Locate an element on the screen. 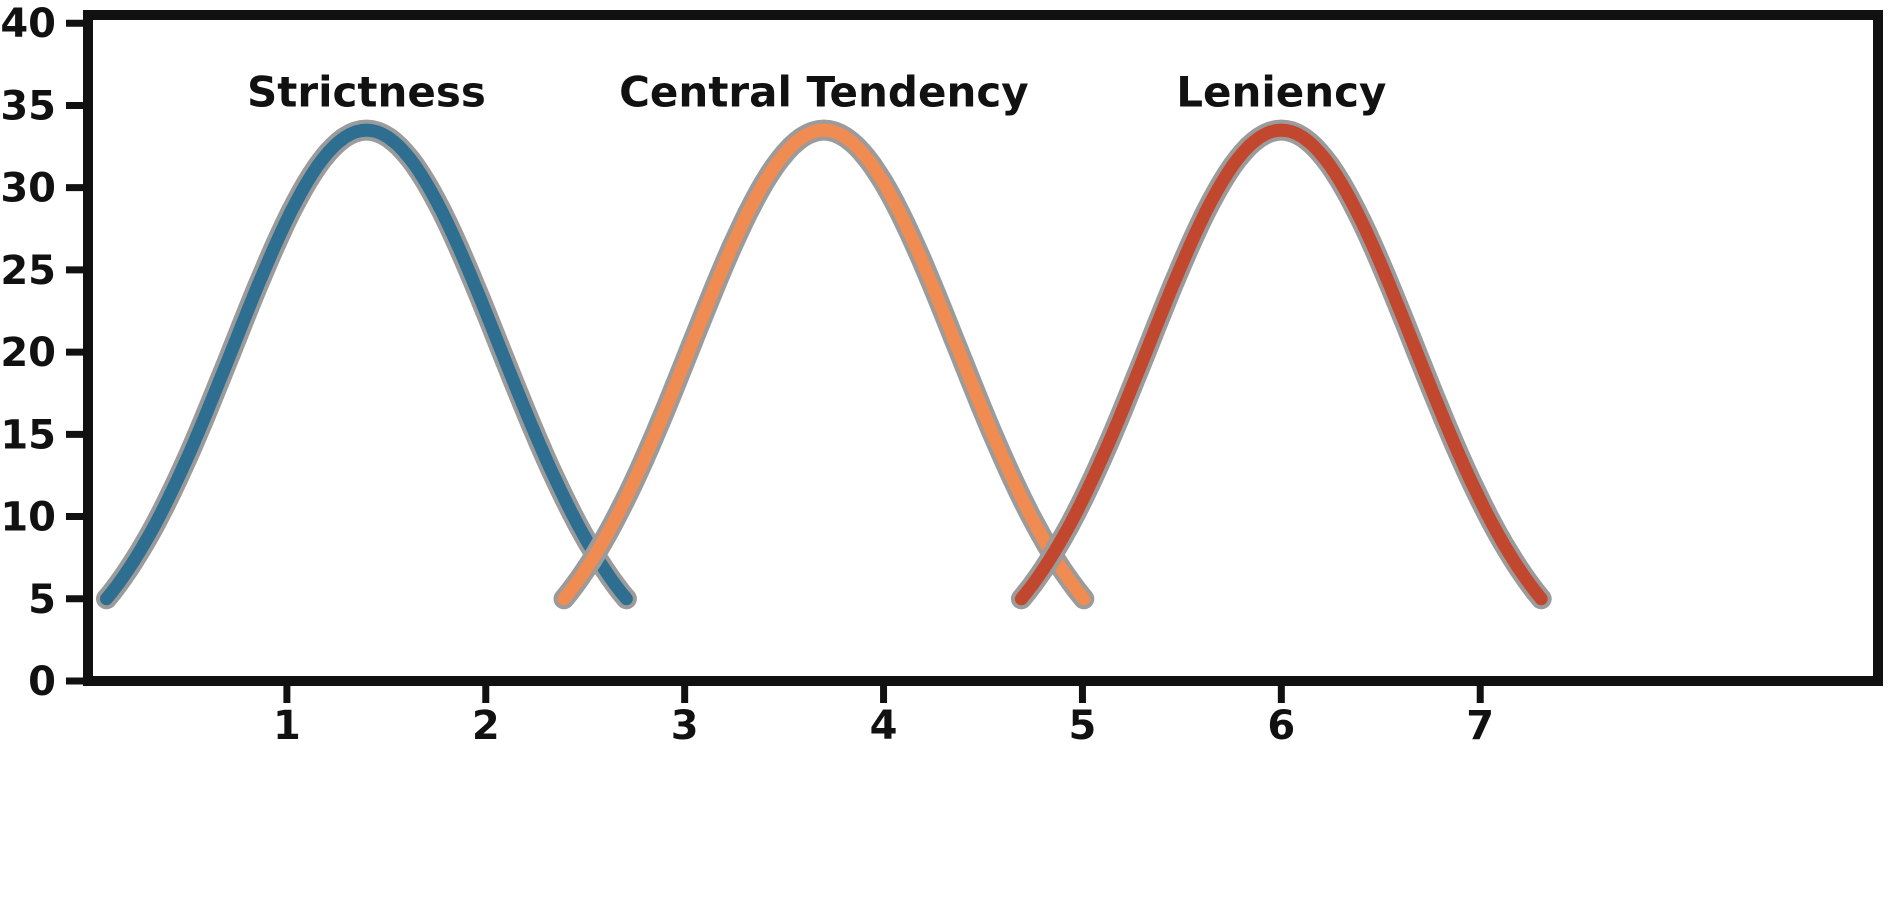 This screenshot has height=923, width=1896. curve-leniency is located at coordinates (1281, 364).